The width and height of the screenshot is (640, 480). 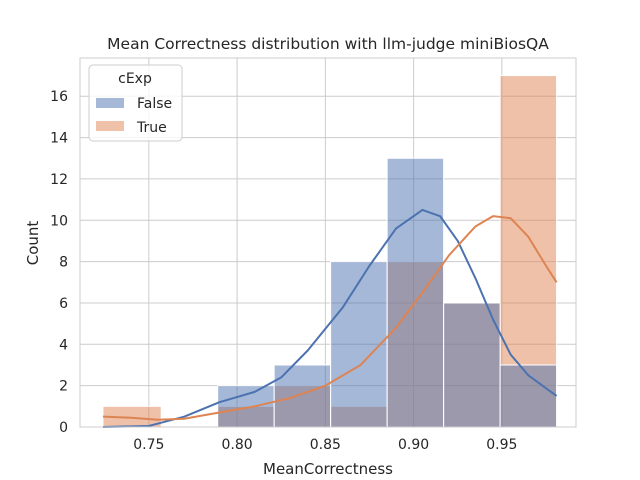 I want to click on x-tick-label: 0.95, so click(x=501, y=445).